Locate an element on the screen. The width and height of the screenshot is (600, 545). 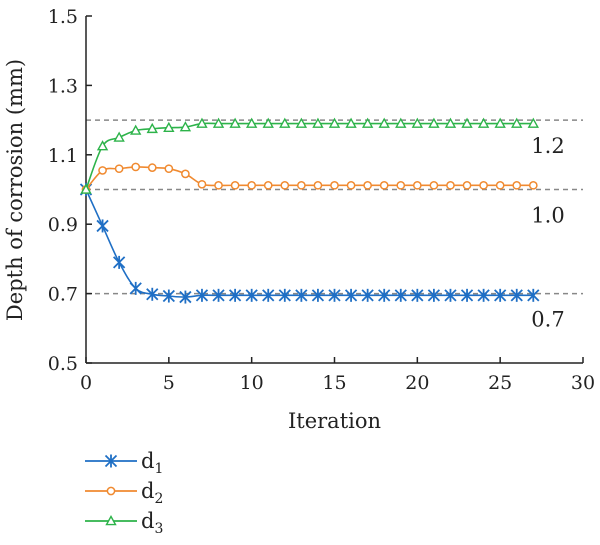
y-tick-label: 1.3 is located at coordinates (63, 86).